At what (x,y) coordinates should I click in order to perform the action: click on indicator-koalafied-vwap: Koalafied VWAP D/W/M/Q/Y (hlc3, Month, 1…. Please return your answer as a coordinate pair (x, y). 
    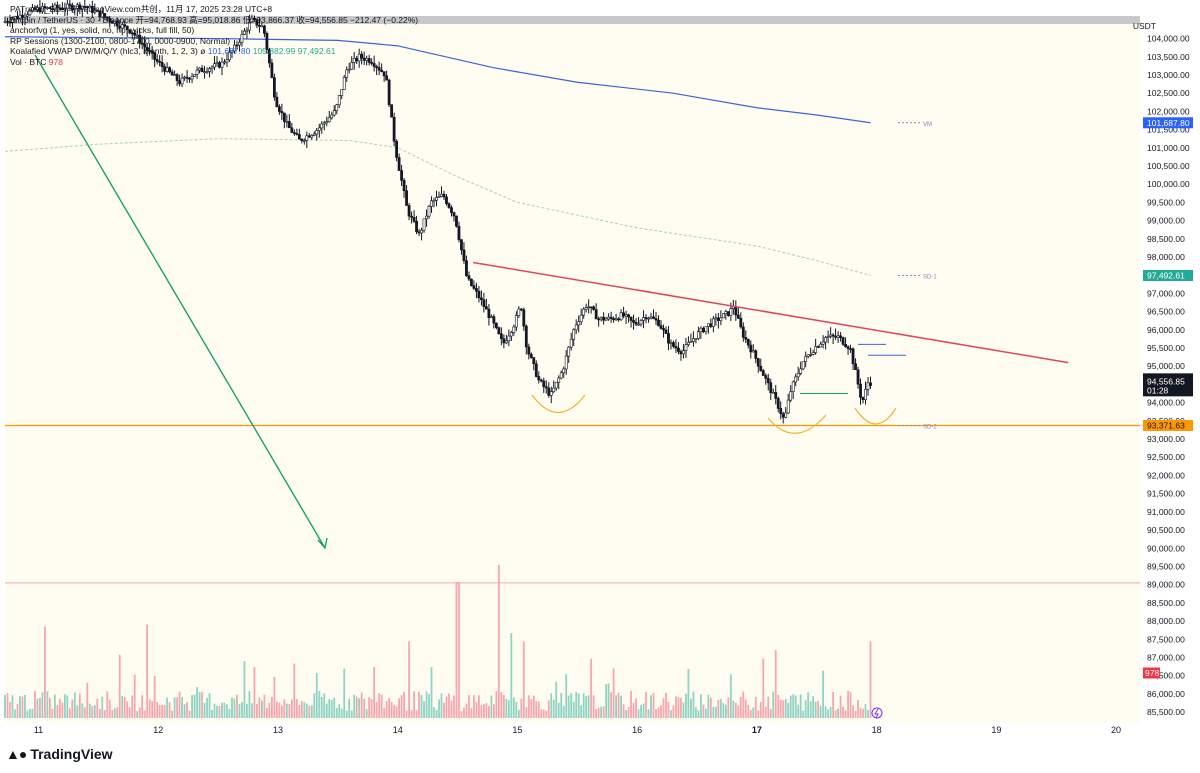
    Looking at the image, I should click on (214, 51).